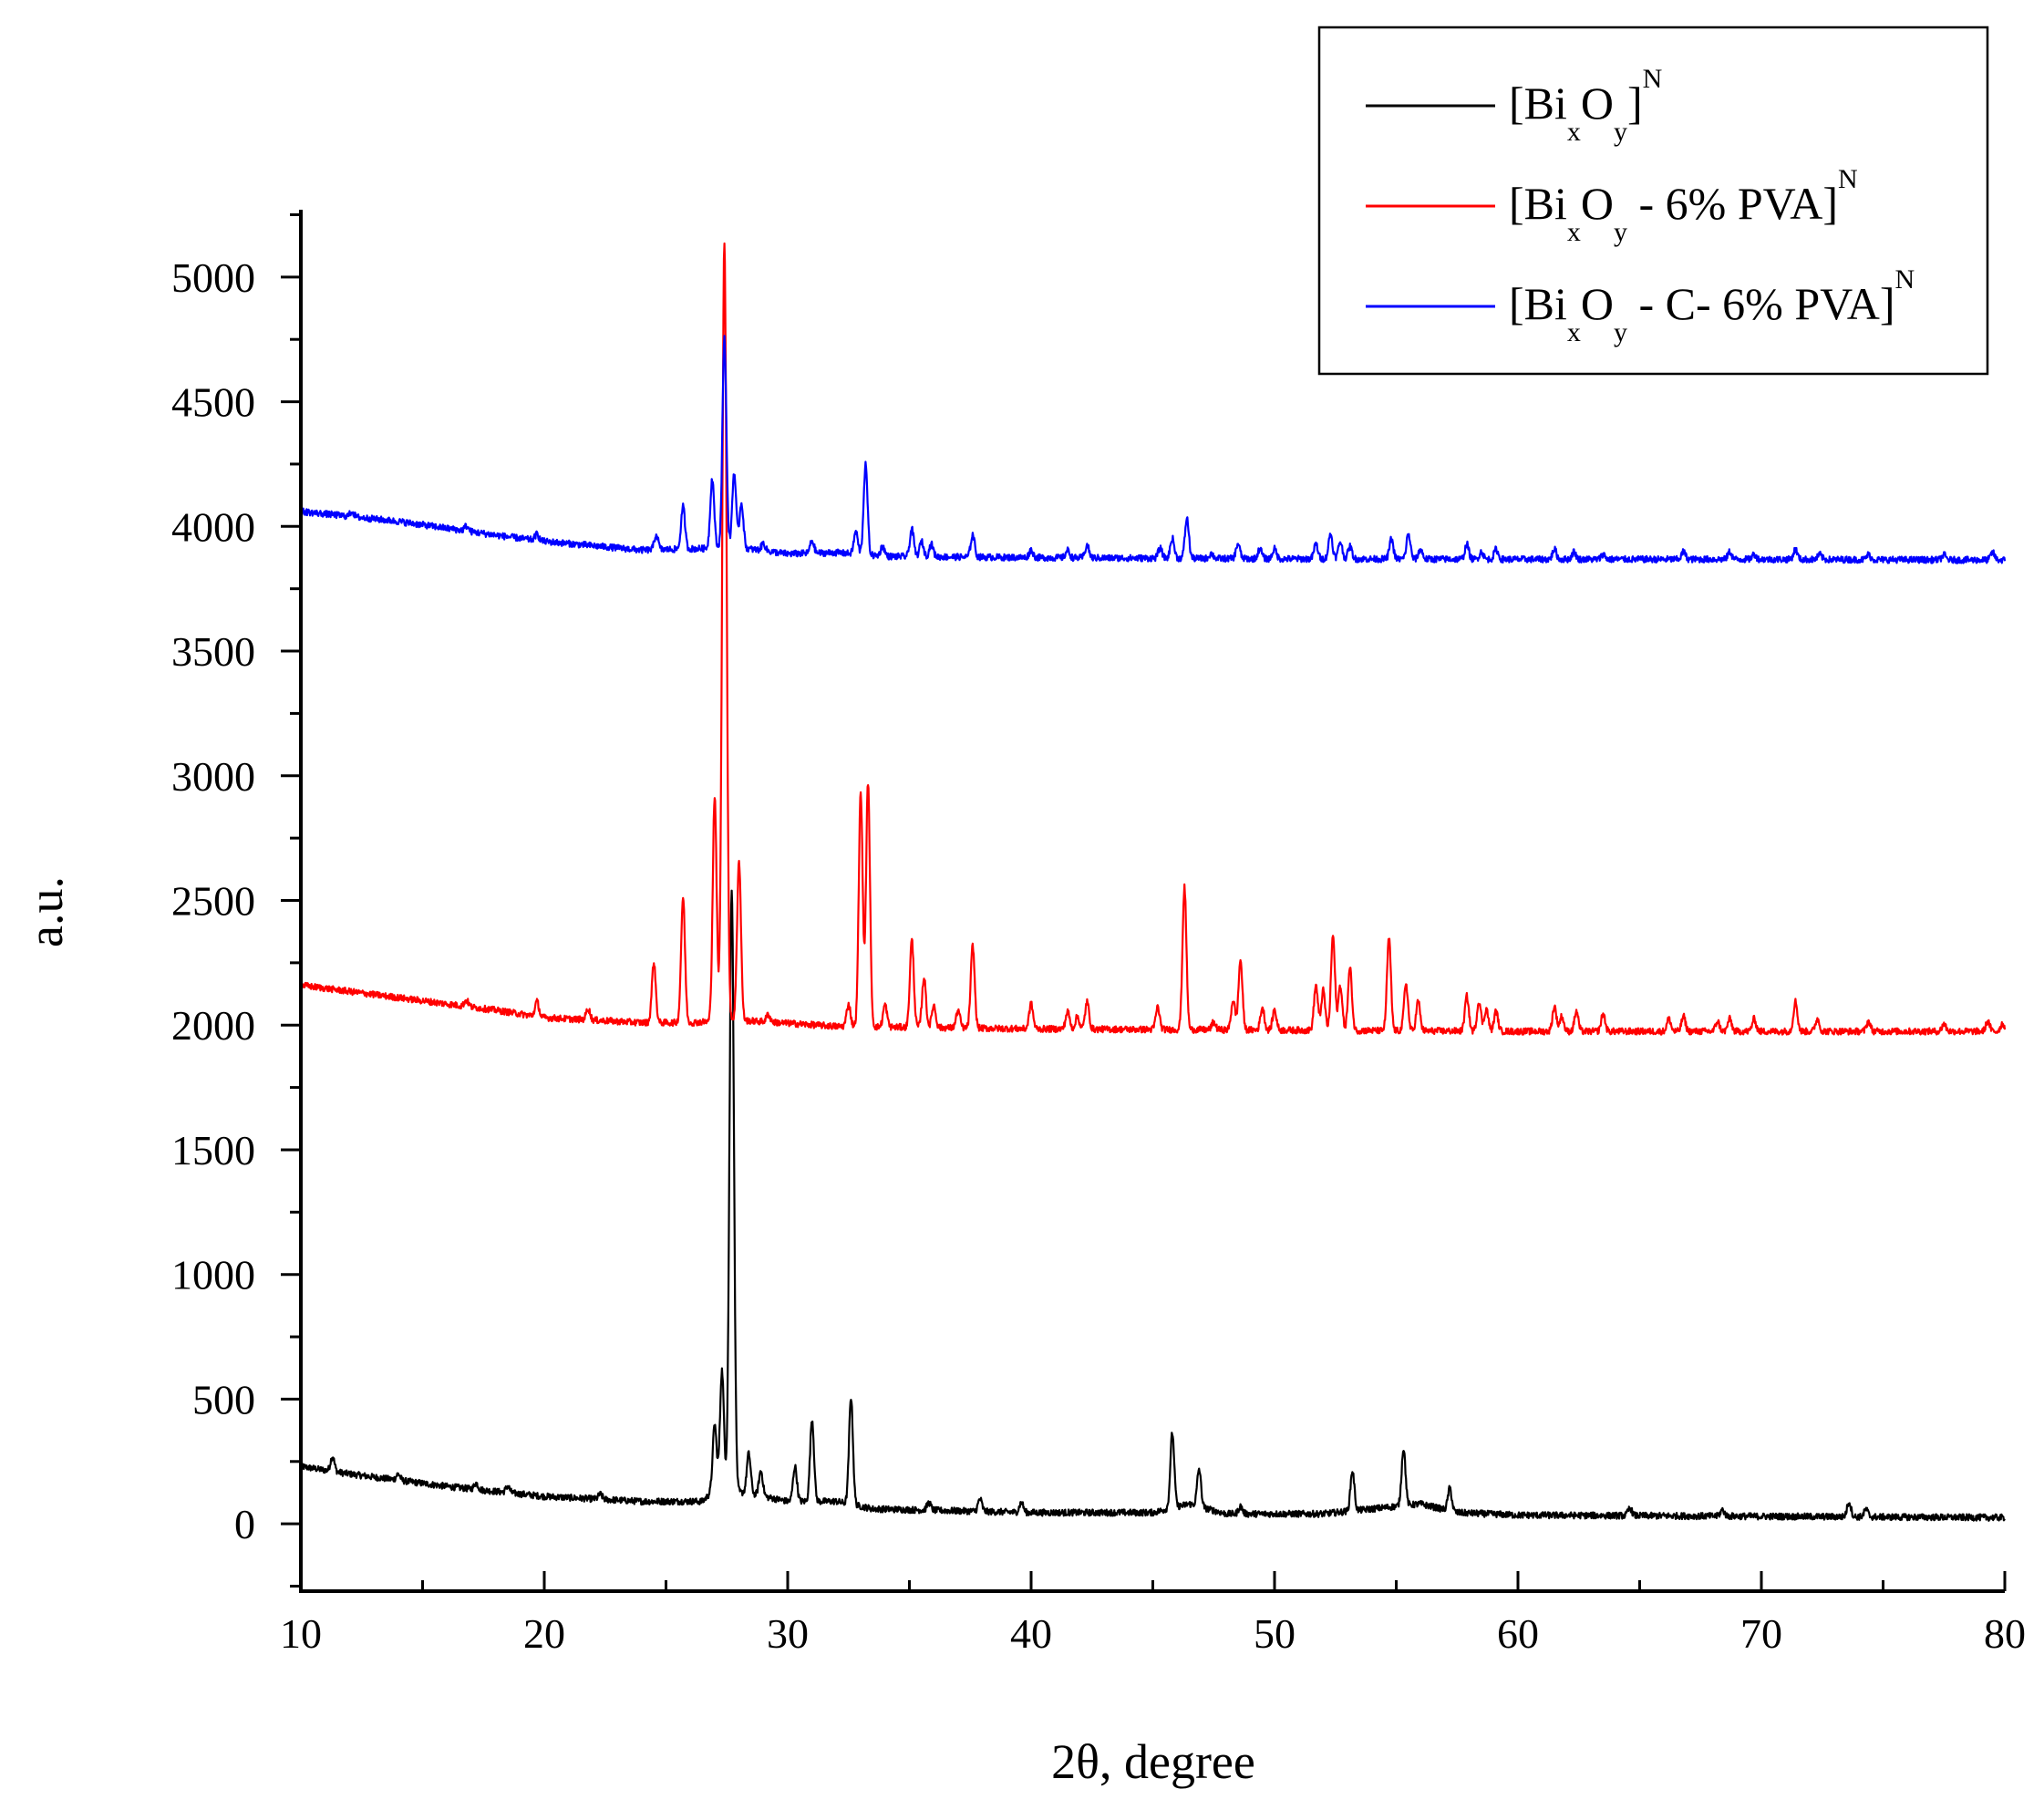 The height and width of the screenshot is (1810, 2044). I want to click on y-tick-label: 3000, so click(213, 776).